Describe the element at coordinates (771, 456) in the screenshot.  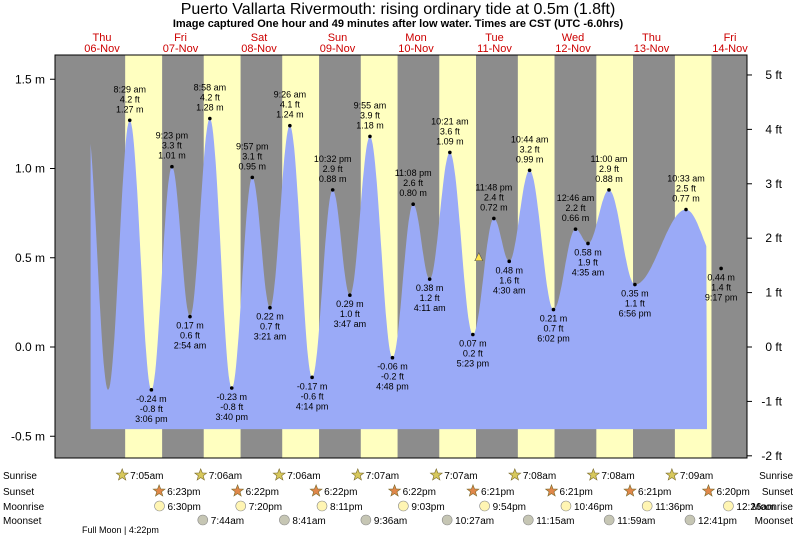
I see `right-tick-label: -2 ft` at that location.